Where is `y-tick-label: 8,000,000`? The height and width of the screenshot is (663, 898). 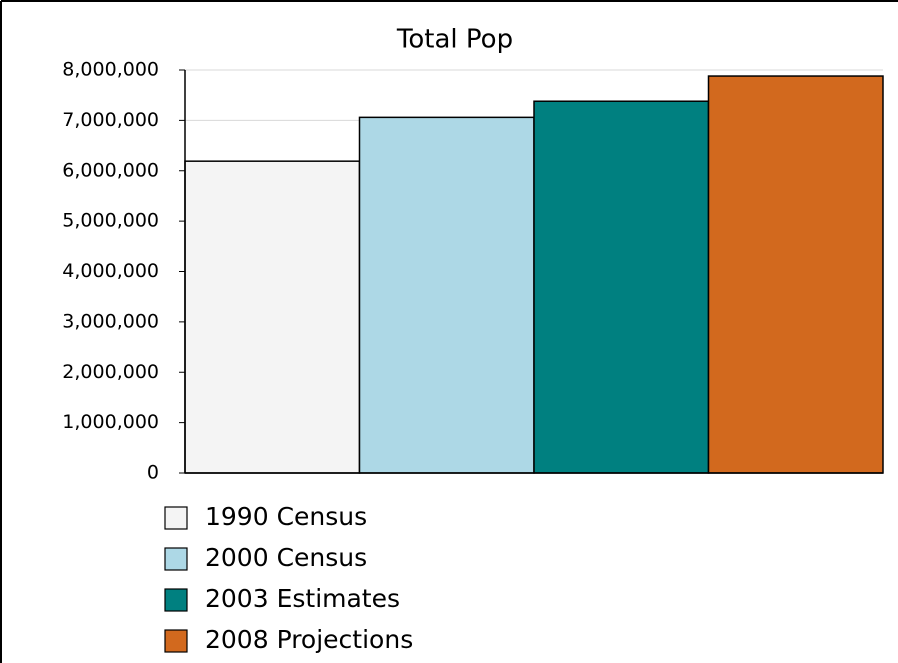
y-tick-label: 8,000,000 is located at coordinates (110, 70).